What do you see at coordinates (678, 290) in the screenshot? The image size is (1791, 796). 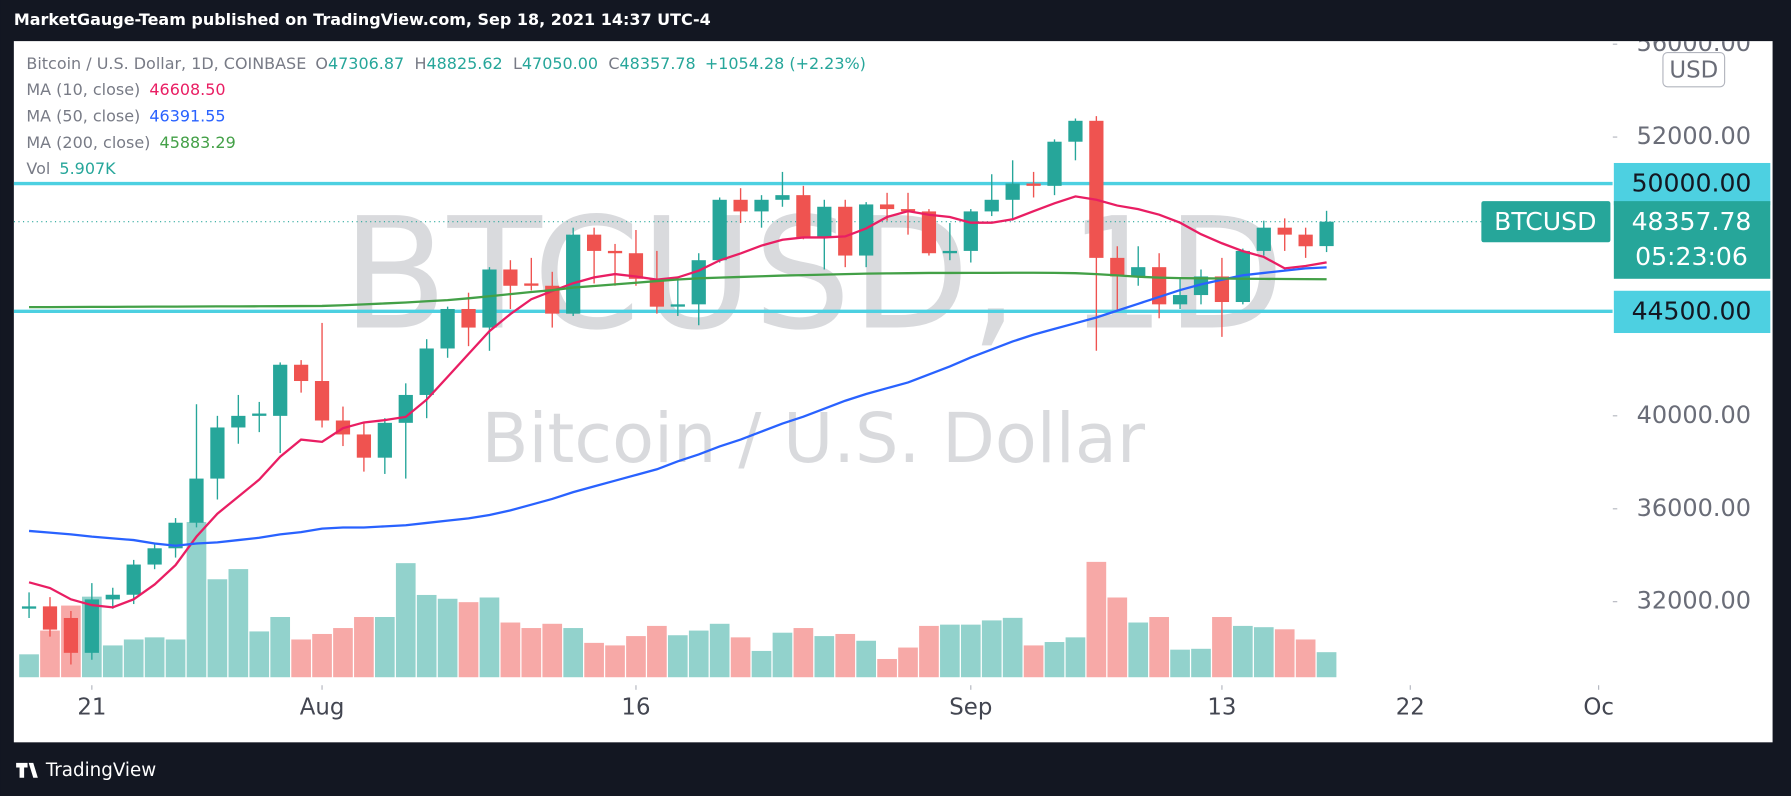 I see `moving-average` at bounding box center [678, 290].